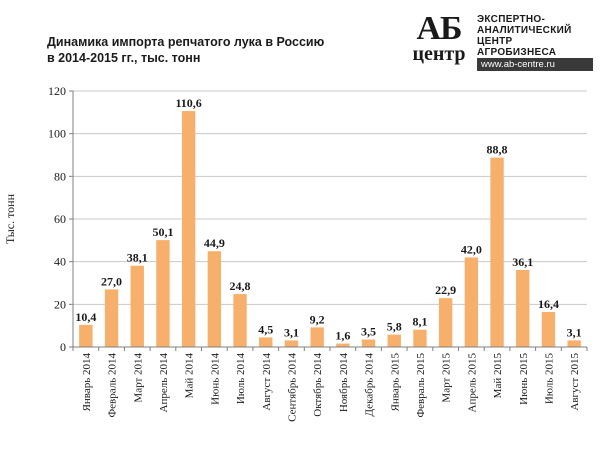 The image size is (600, 450). What do you see at coordinates (137, 258) in the screenshot?
I see `data-label: 38,1` at bounding box center [137, 258].